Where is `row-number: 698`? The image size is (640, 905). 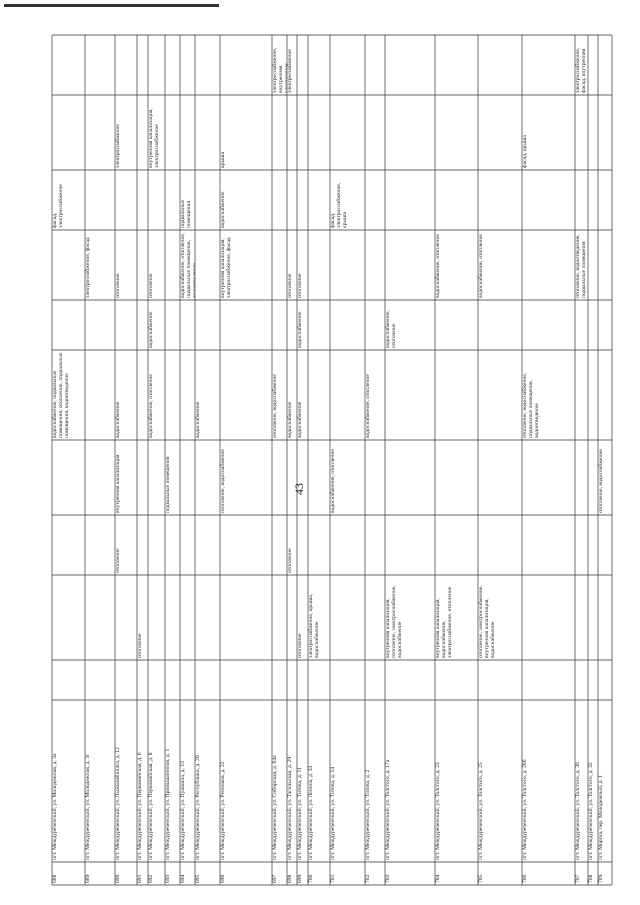 row-number: 698 is located at coordinates (290, 878).